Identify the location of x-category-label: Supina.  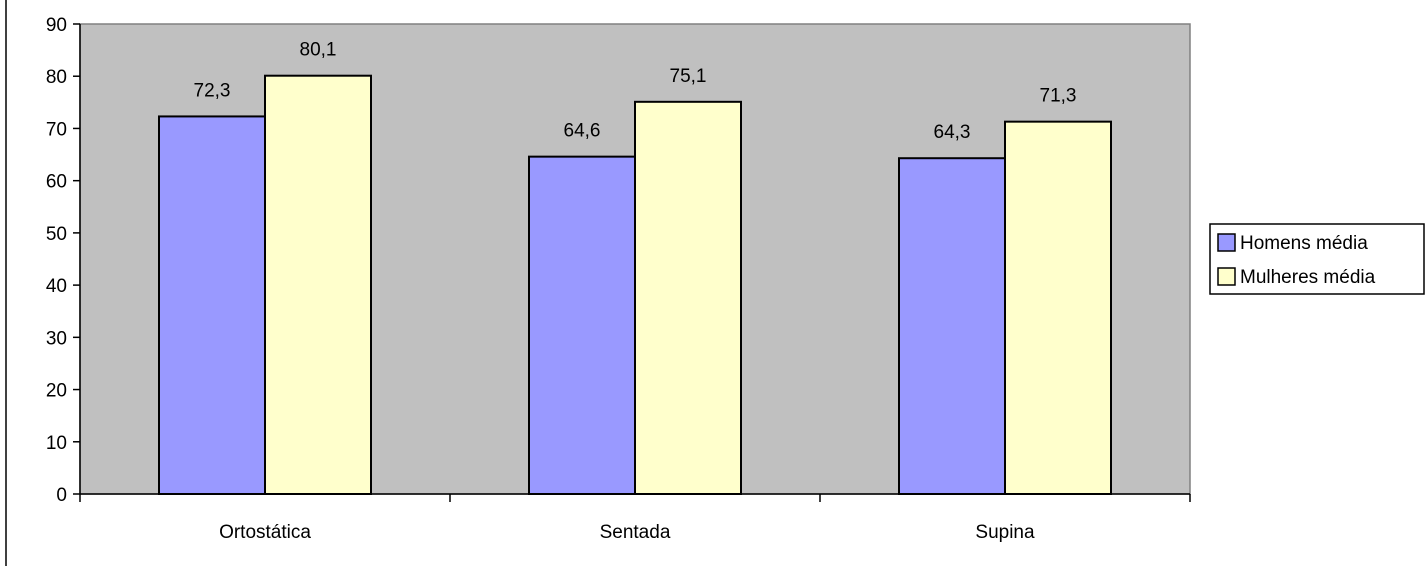
(1005, 532).